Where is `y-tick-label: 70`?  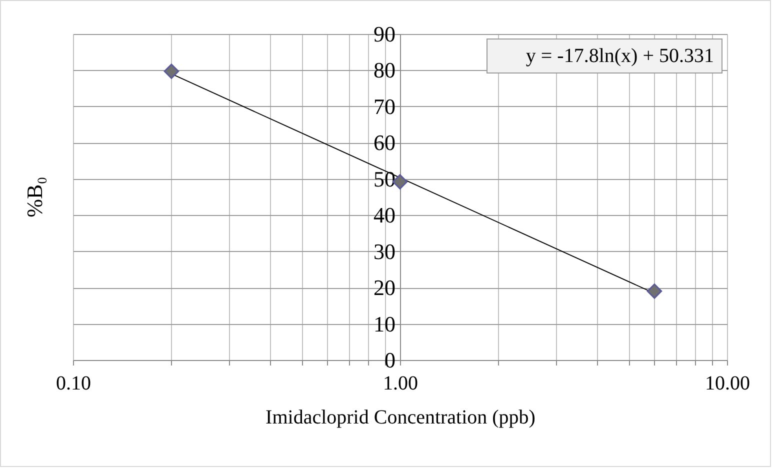 y-tick-label: 70 is located at coordinates (385, 106).